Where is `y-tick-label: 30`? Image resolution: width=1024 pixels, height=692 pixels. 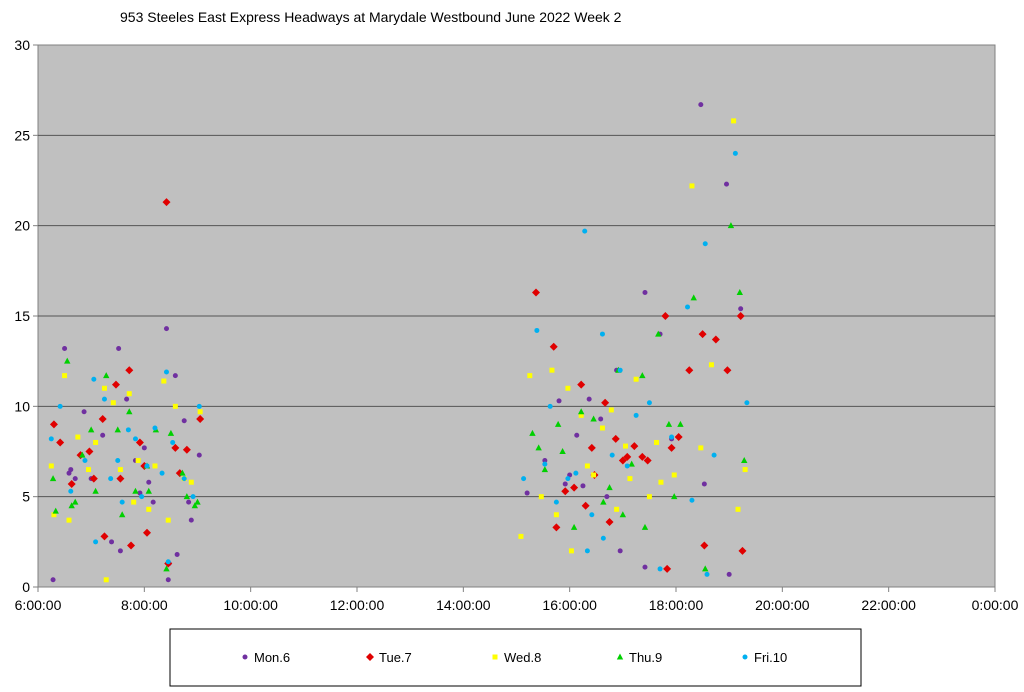 y-tick-label: 30 is located at coordinates (22, 45).